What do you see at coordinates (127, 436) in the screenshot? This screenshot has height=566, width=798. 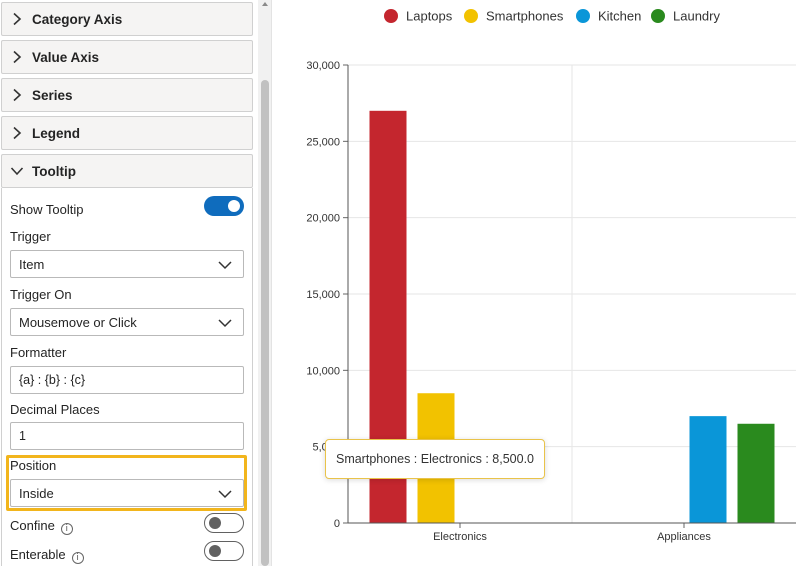 I see `decimal-places-input: 1` at bounding box center [127, 436].